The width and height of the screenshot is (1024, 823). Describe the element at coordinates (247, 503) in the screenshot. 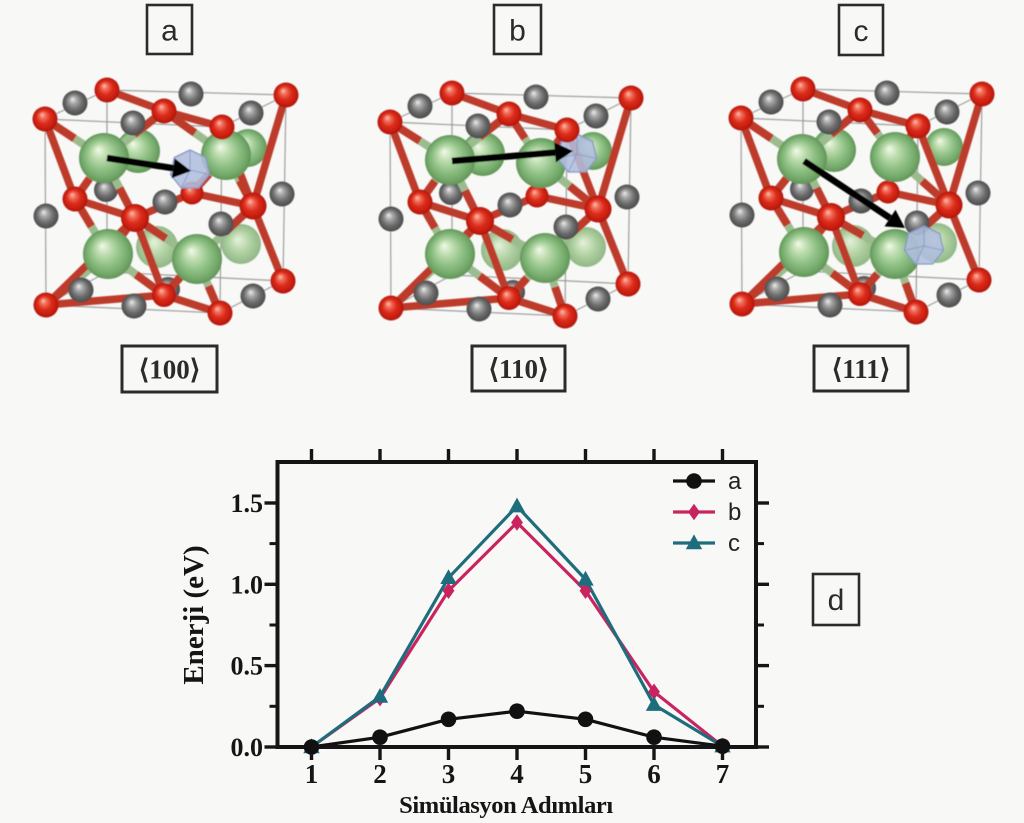

I see `svg-text: 1.5` at that location.